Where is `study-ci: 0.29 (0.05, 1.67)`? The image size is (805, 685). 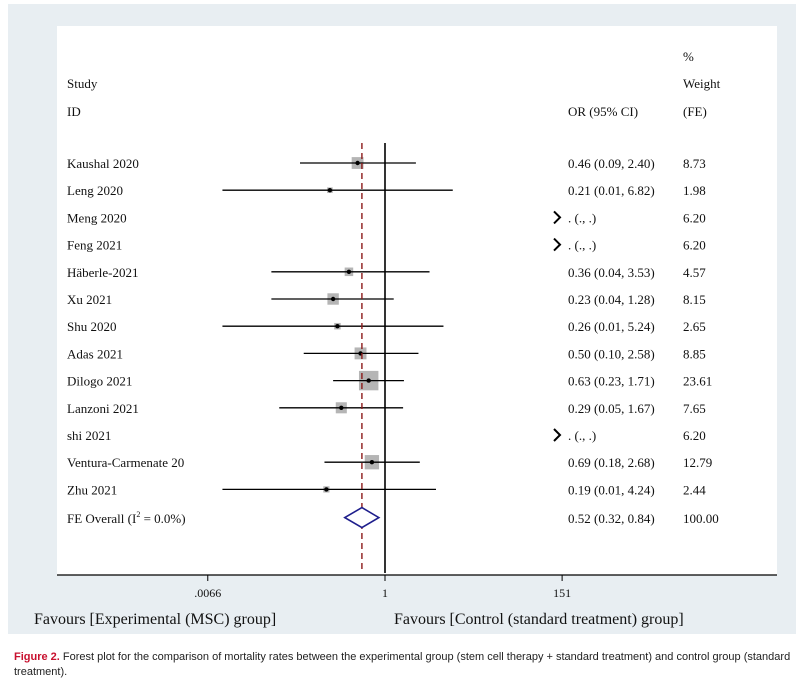
study-ci: 0.29 (0.05, 1.67) is located at coordinates (611, 408).